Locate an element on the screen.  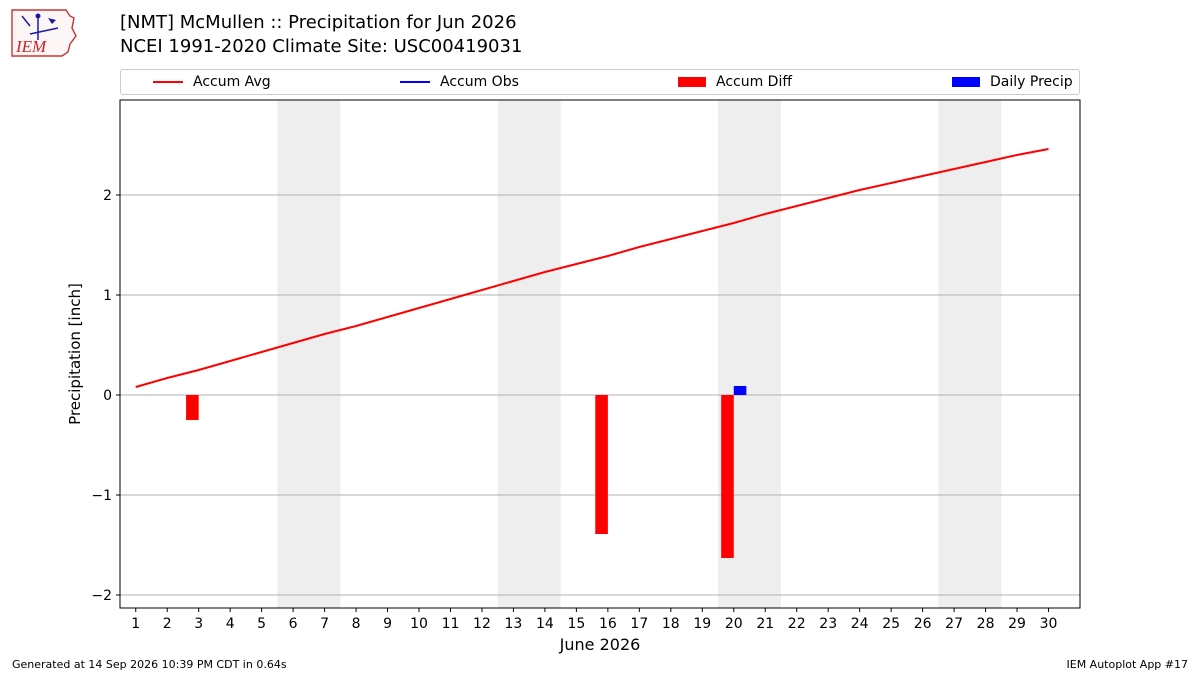
iem-logo-graphic: IEM is located at coordinates (44, 33).